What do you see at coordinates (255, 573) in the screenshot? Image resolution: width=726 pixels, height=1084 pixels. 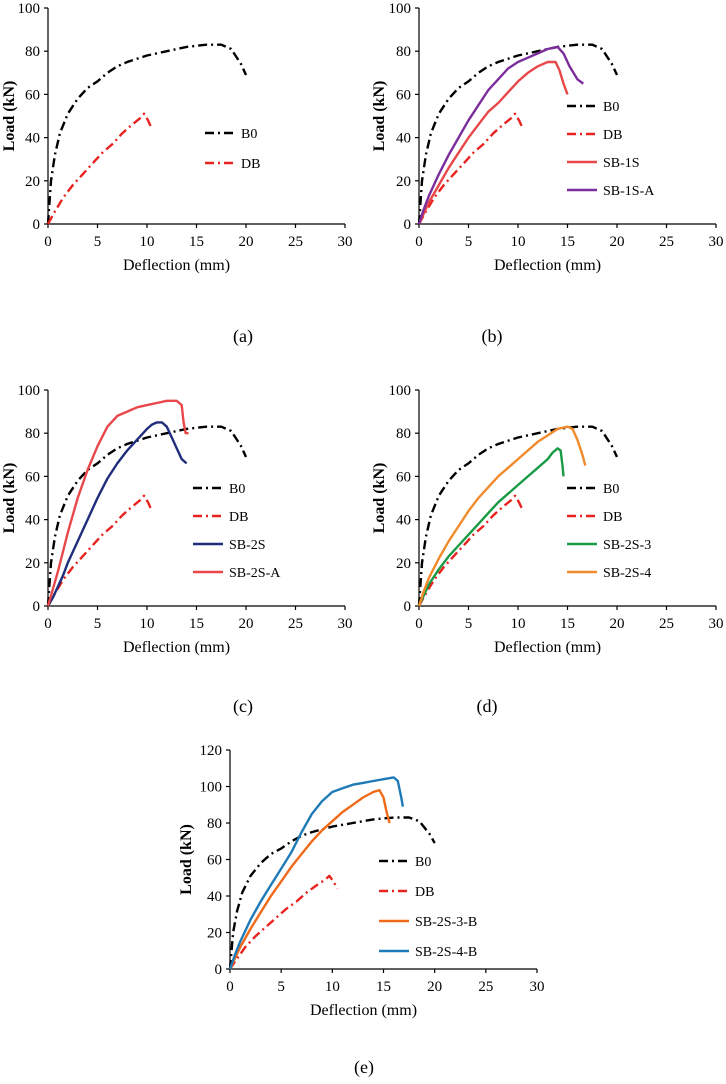 I see `legend-label: SB-2S-A` at bounding box center [255, 573].